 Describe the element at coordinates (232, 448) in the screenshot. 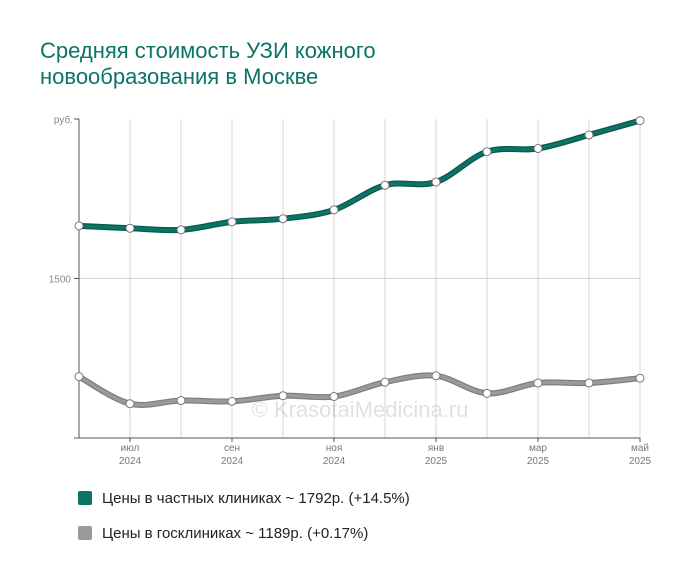

I see `x-tick-label-month: сен` at that location.